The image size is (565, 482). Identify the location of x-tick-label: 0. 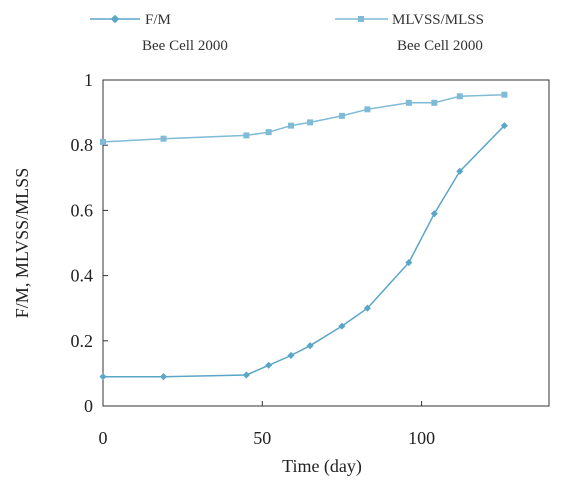
(103, 438).